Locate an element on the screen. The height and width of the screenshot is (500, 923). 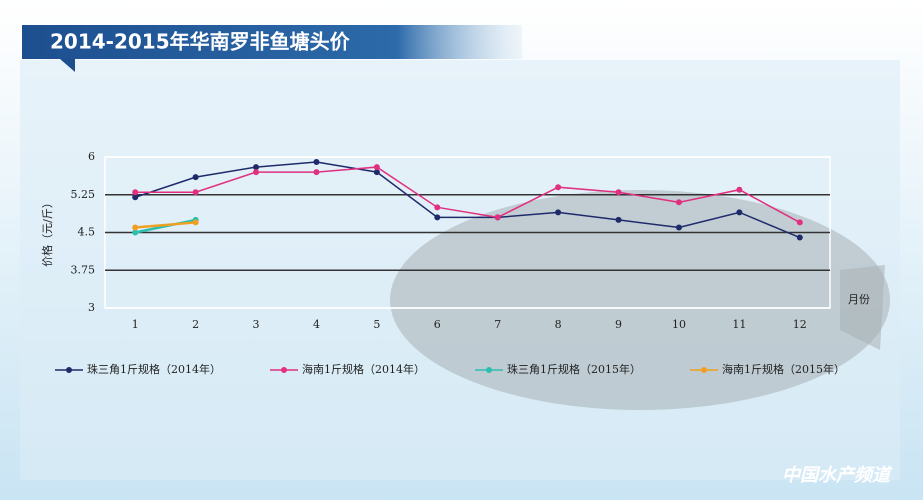
legend-label: 珠三角1斤规格（2015年） is located at coordinates (574, 369).